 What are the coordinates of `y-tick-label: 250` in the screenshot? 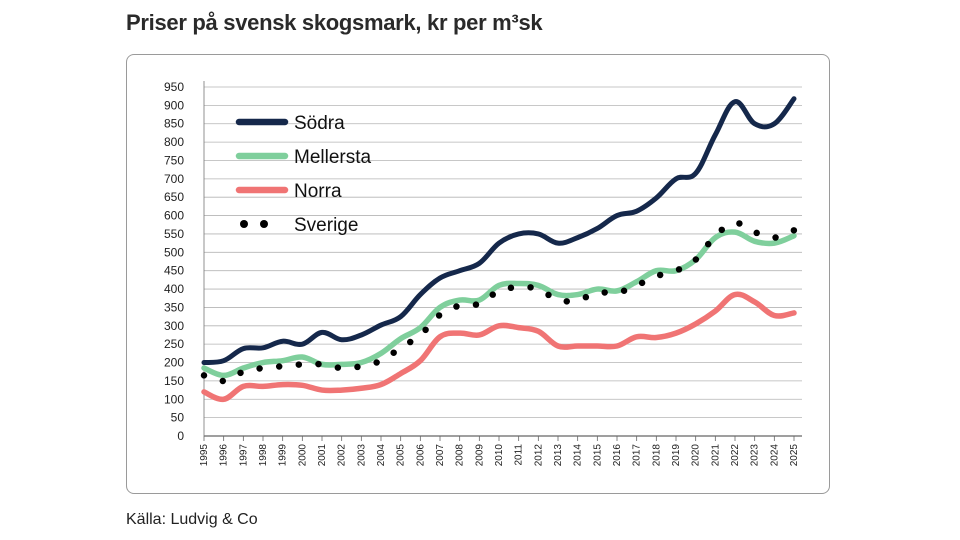 It's located at (174, 344).